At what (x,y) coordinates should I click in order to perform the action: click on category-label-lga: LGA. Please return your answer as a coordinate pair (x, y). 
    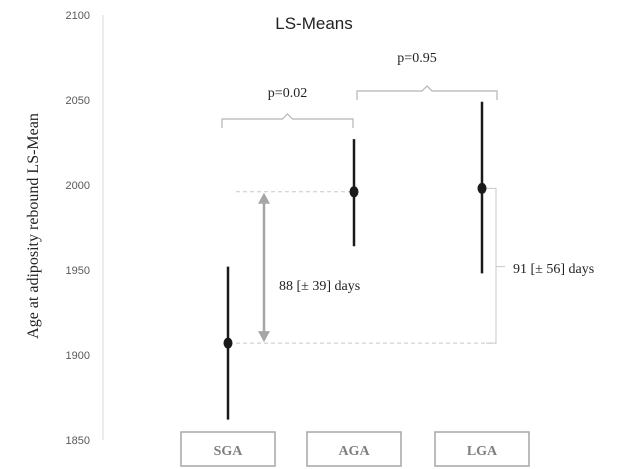
    Looking at the image, I should click on (482, 451).